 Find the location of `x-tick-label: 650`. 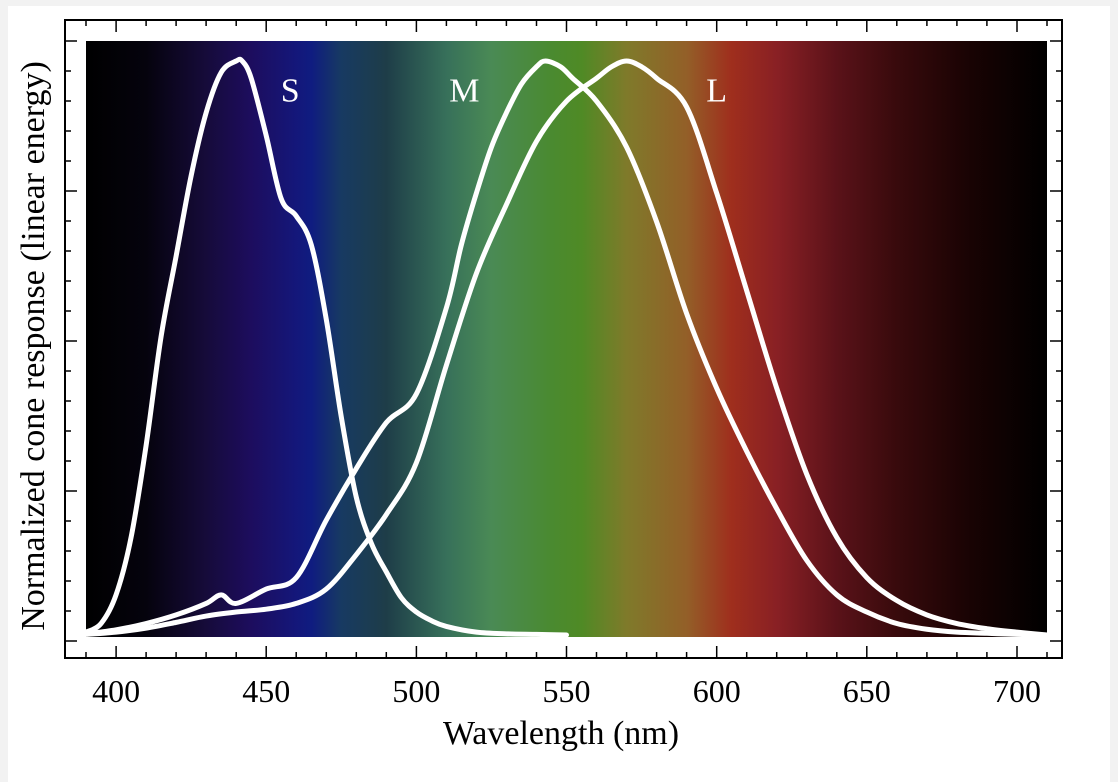

x-tick-label: 650 is located at coordinates (867, 691).